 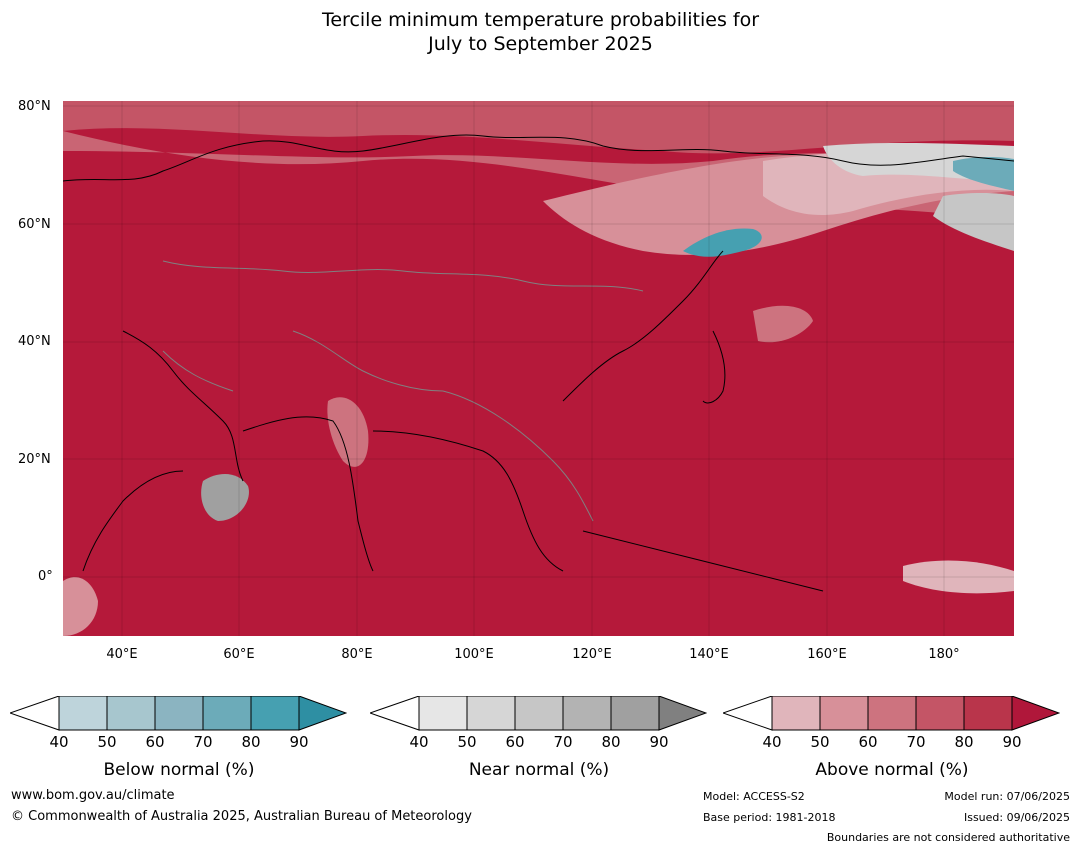 I want to click on colorbar-above-title: Above normal (%), so click(x=892, y=770).